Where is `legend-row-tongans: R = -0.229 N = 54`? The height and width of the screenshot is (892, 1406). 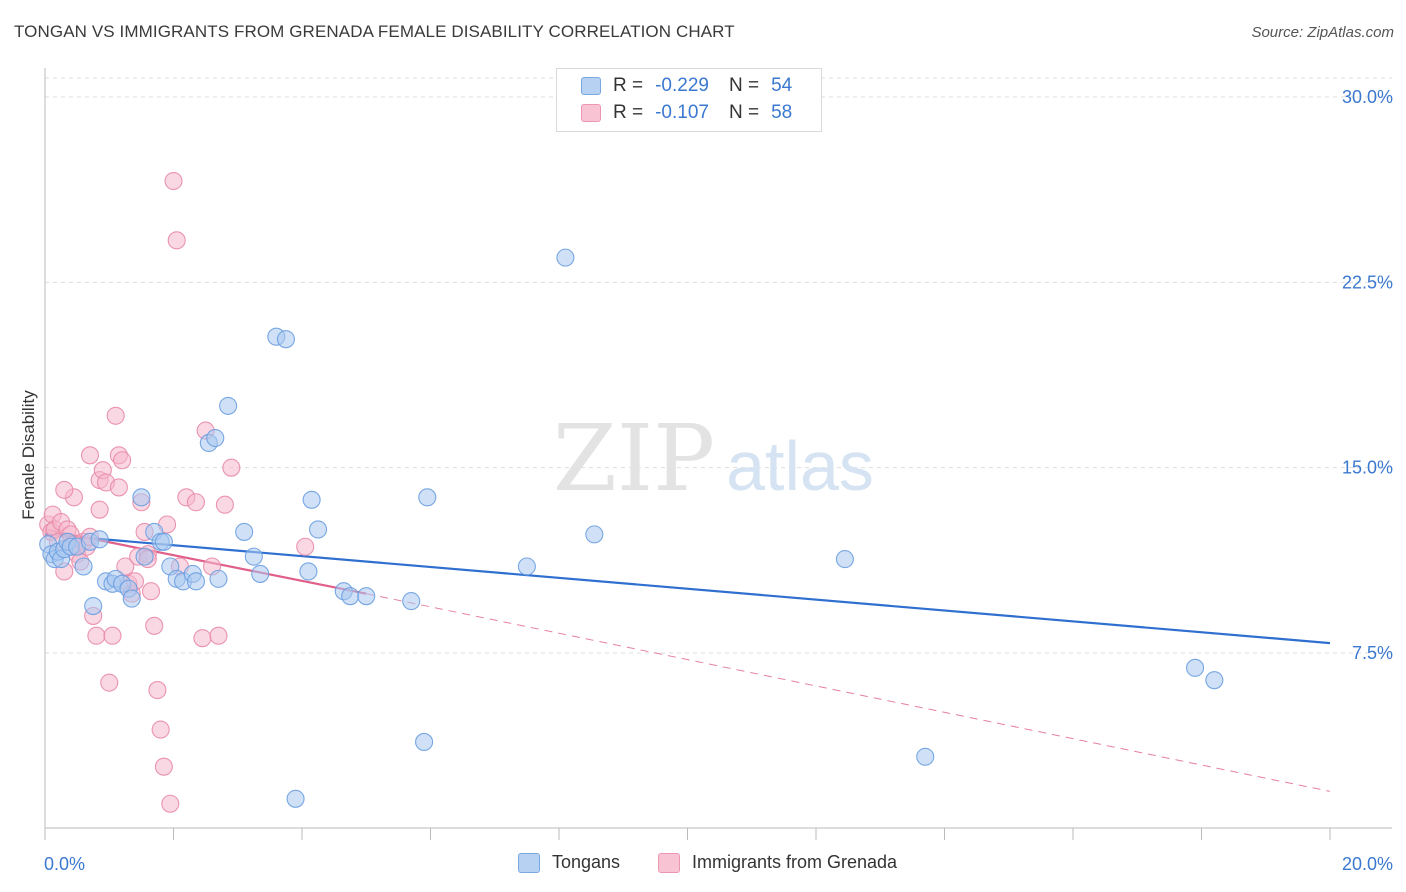 legend-row-tongans: R = -0.229 N = 54 is located at coordinates (686, 86).